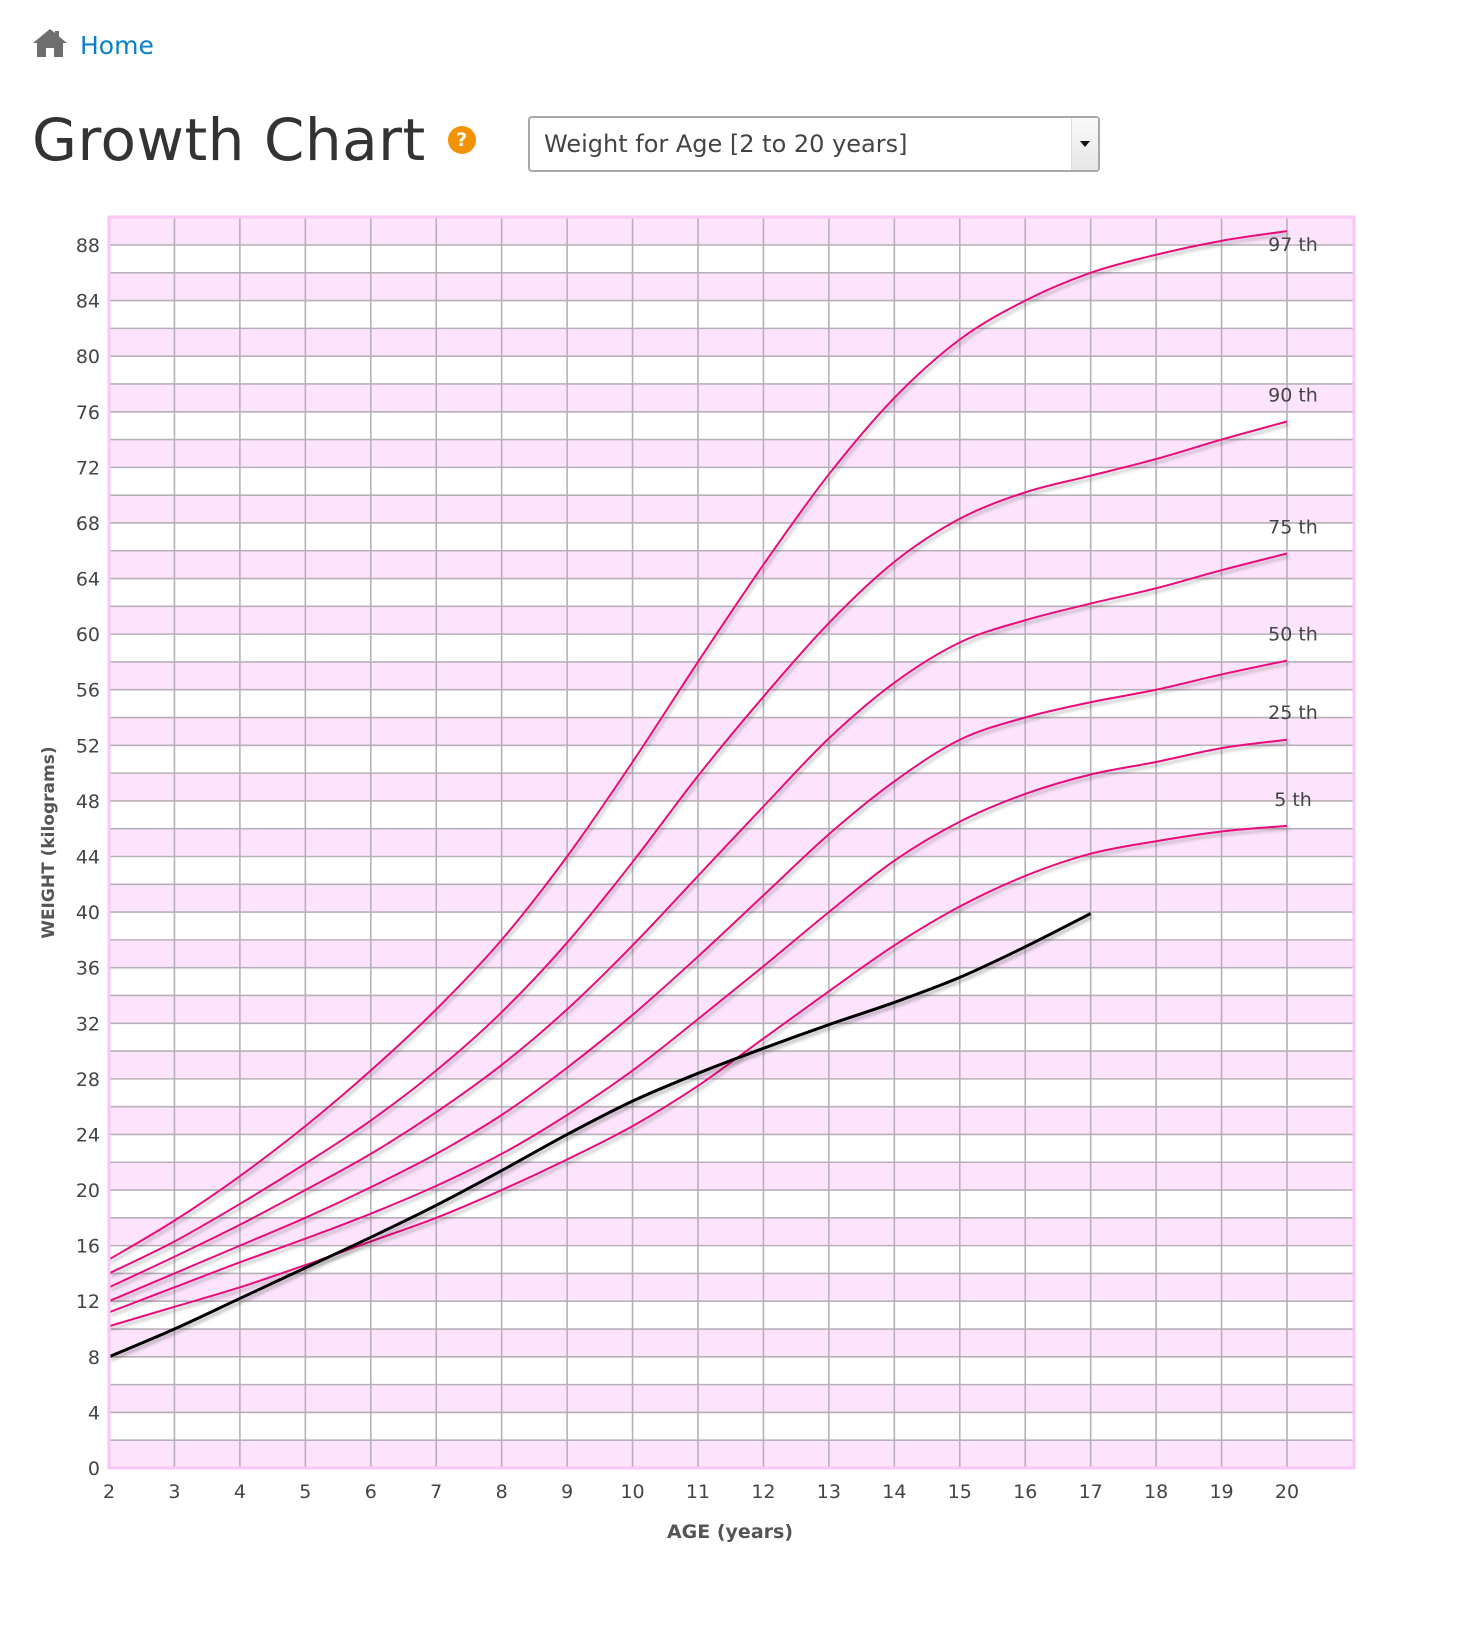 The image size is (1484, 1634). I want to click on x-tick-label: 5, so click(305, 1492).